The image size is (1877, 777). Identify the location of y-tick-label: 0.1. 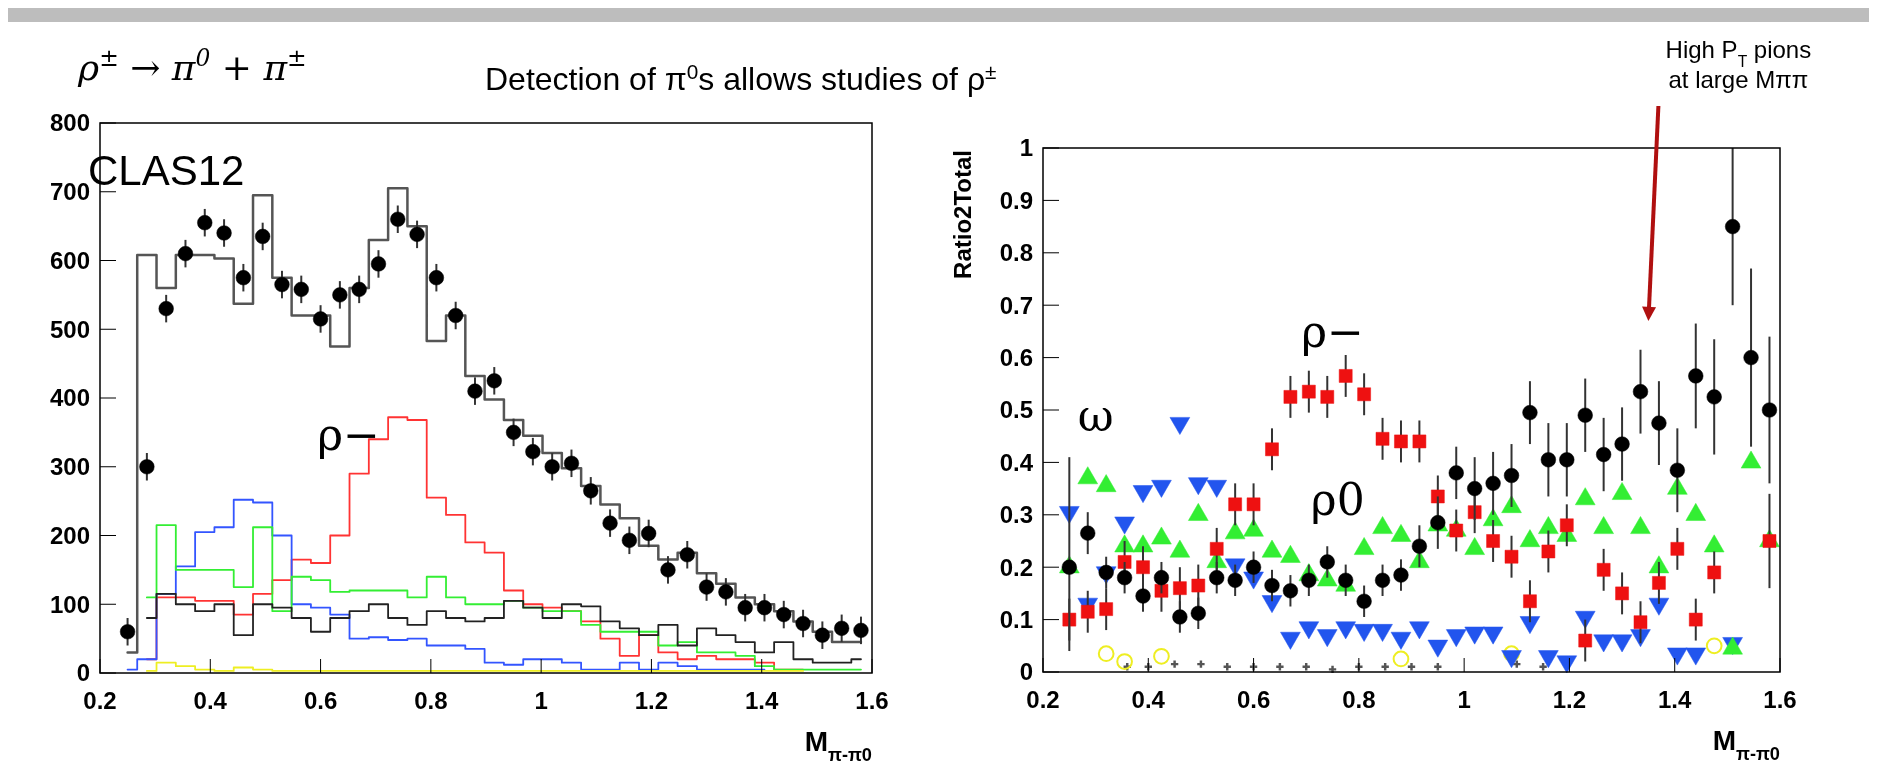
(1016, 619).